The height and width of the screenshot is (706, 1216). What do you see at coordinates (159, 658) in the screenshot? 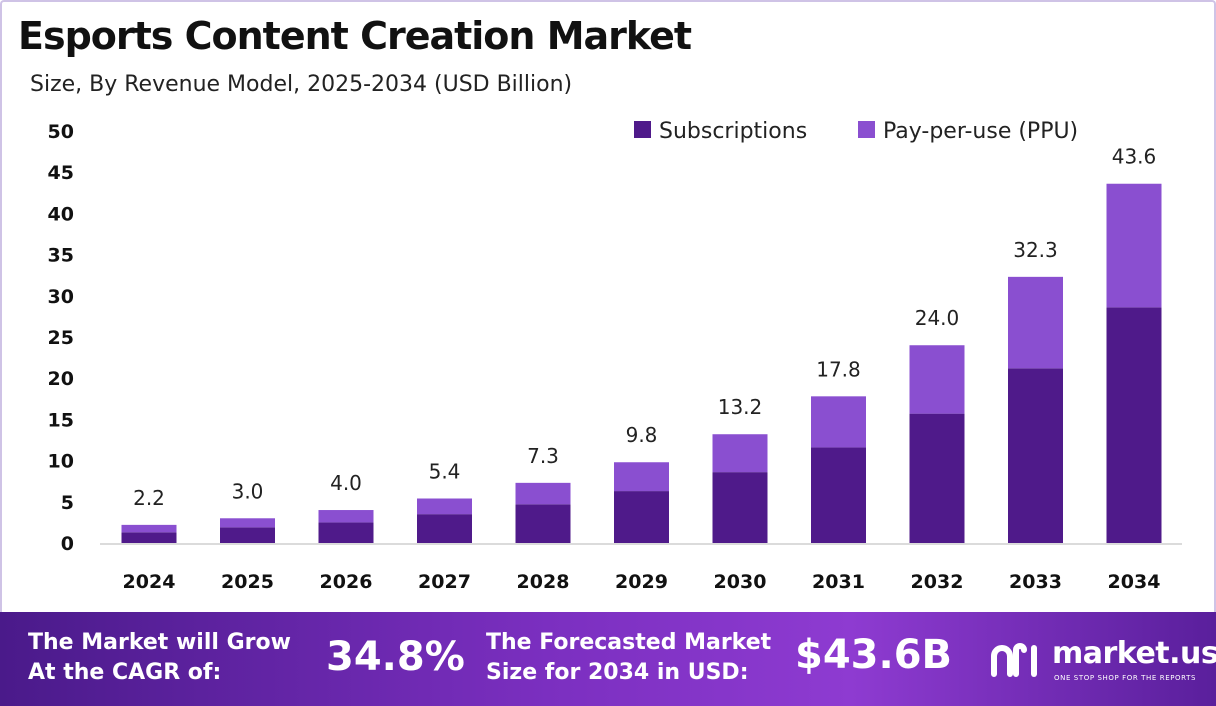
I see `cagr-label: The Market will Grow At the CAGR of:` at bounding box center [159, 658].